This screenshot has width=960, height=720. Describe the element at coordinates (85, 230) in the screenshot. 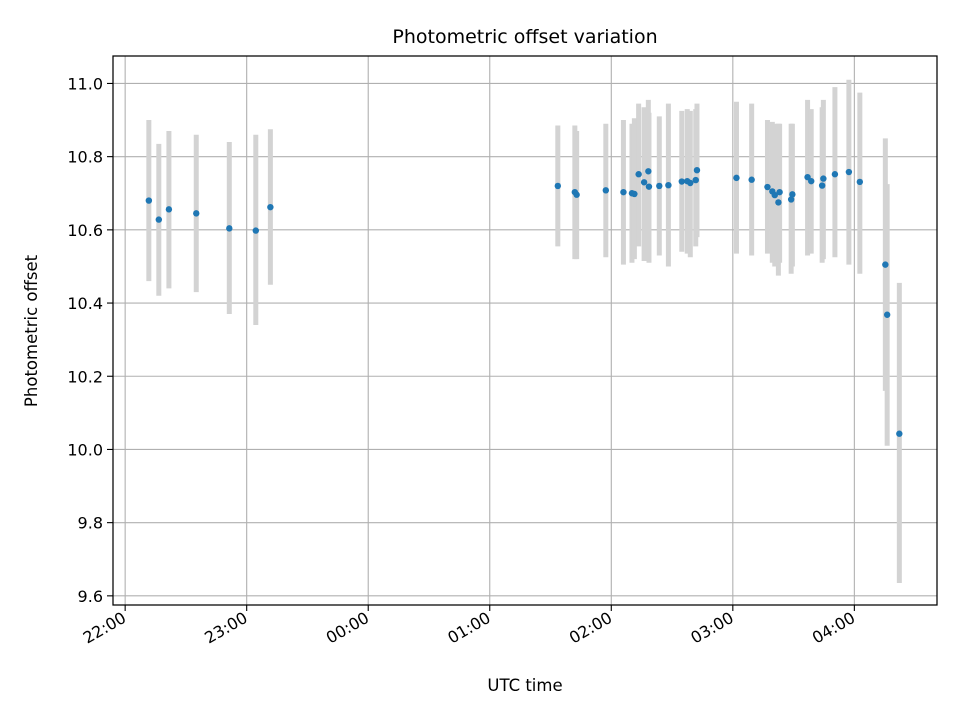

I see `y-tick-label: 10.6` at that location.